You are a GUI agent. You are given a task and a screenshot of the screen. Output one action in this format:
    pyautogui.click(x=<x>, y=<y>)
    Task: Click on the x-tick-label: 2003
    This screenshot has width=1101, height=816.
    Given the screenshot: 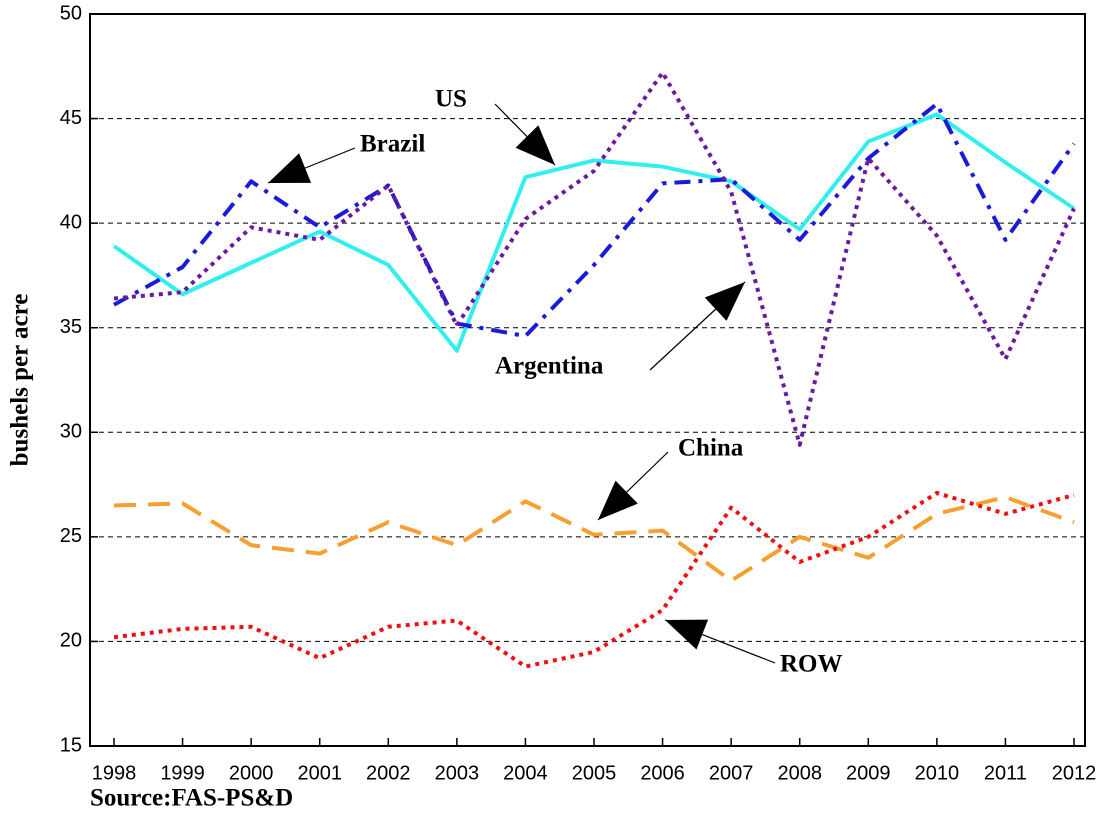 What is the action you would take?
    pyautogui.click(x=457, y=773)
    